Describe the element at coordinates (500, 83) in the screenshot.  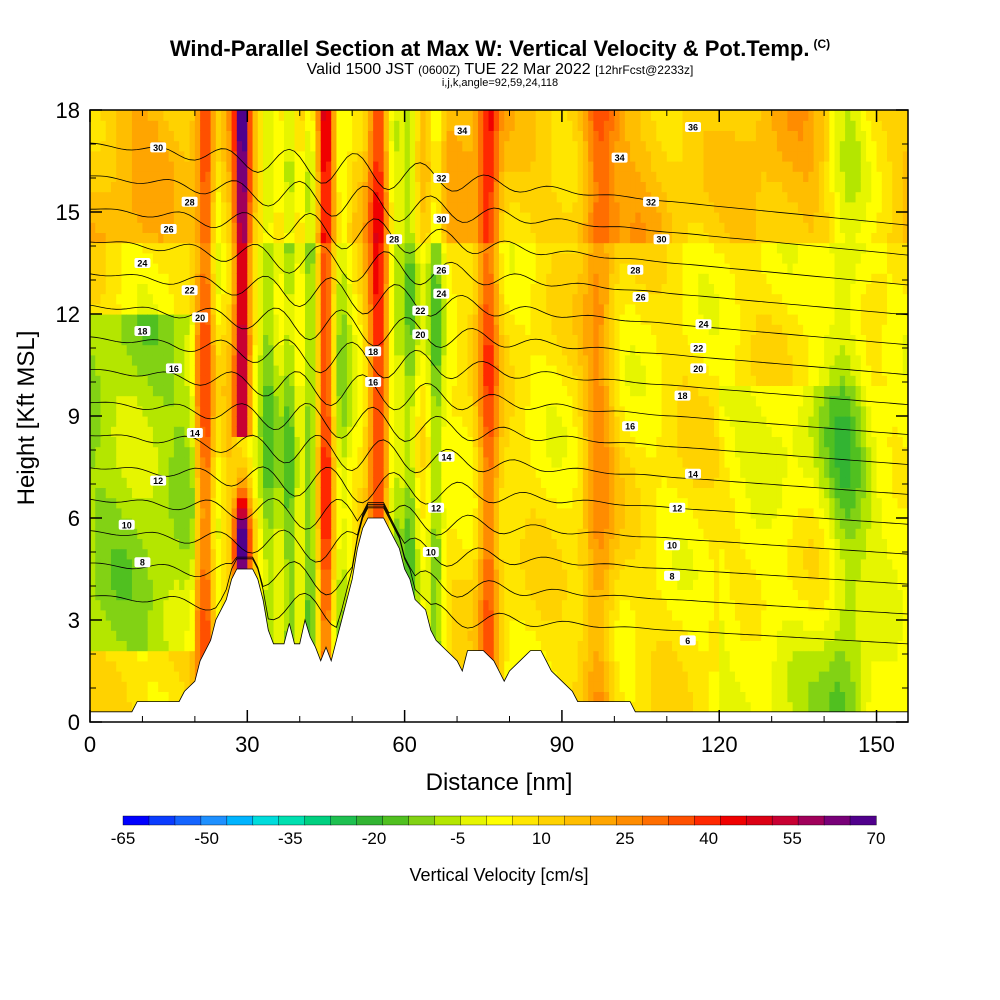
I see `grid-indices: i,j,k,angle=92,59,24,118` at that location.